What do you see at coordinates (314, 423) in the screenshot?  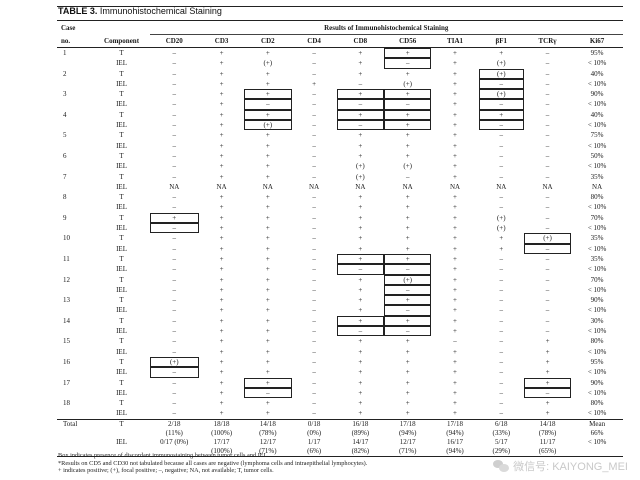 I see `totals-cell: 0/18` at bounding box center [314, 423].